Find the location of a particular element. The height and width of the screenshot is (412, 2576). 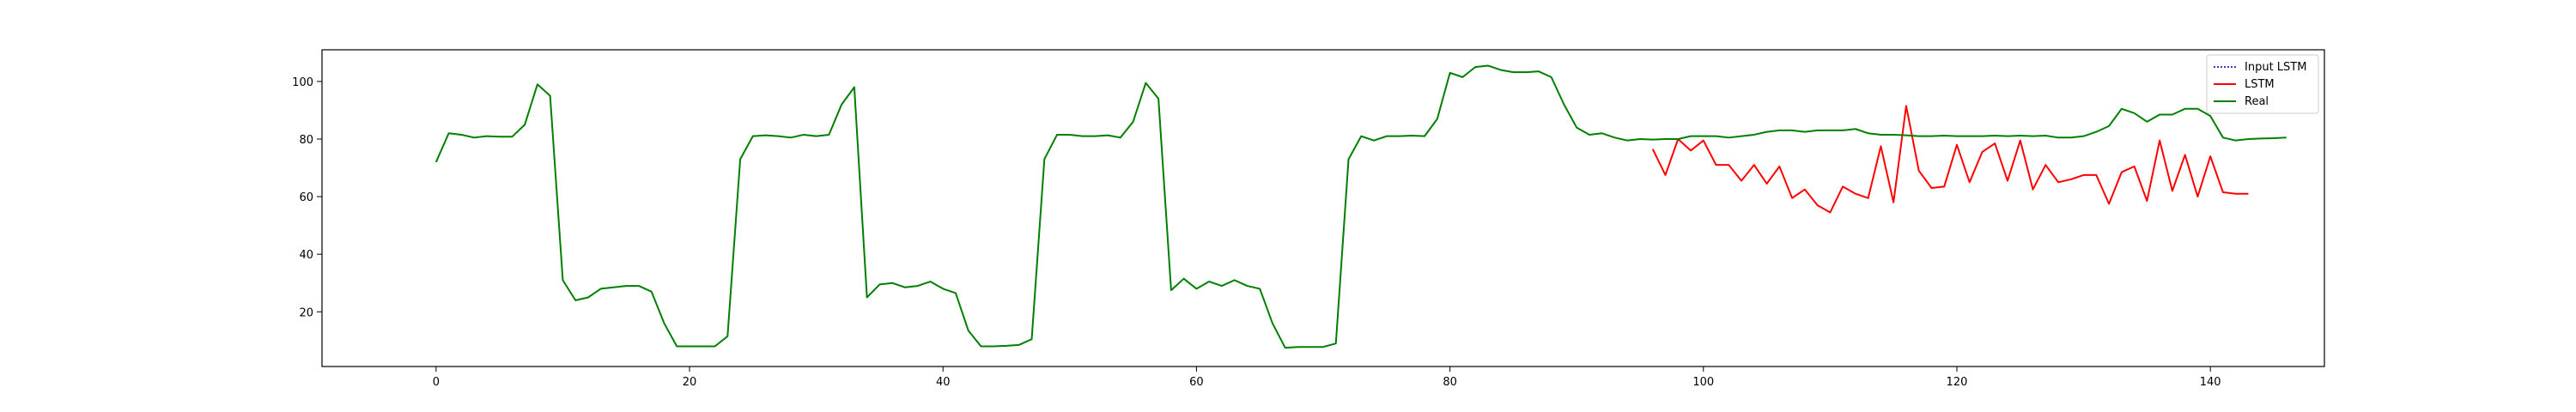

y-tick-label: 80 is located at coordinates (306, 140).